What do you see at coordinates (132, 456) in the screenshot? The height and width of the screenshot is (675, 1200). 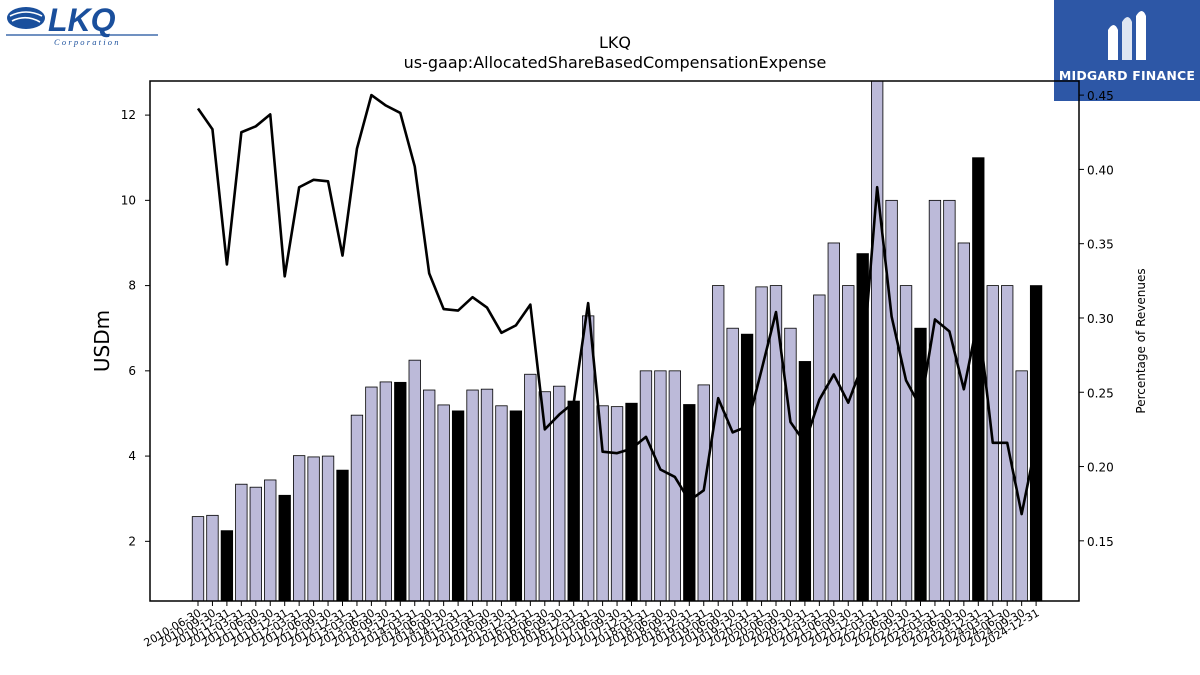 I see `y-tick-label-left: 4` at bounding box center [132, 456].